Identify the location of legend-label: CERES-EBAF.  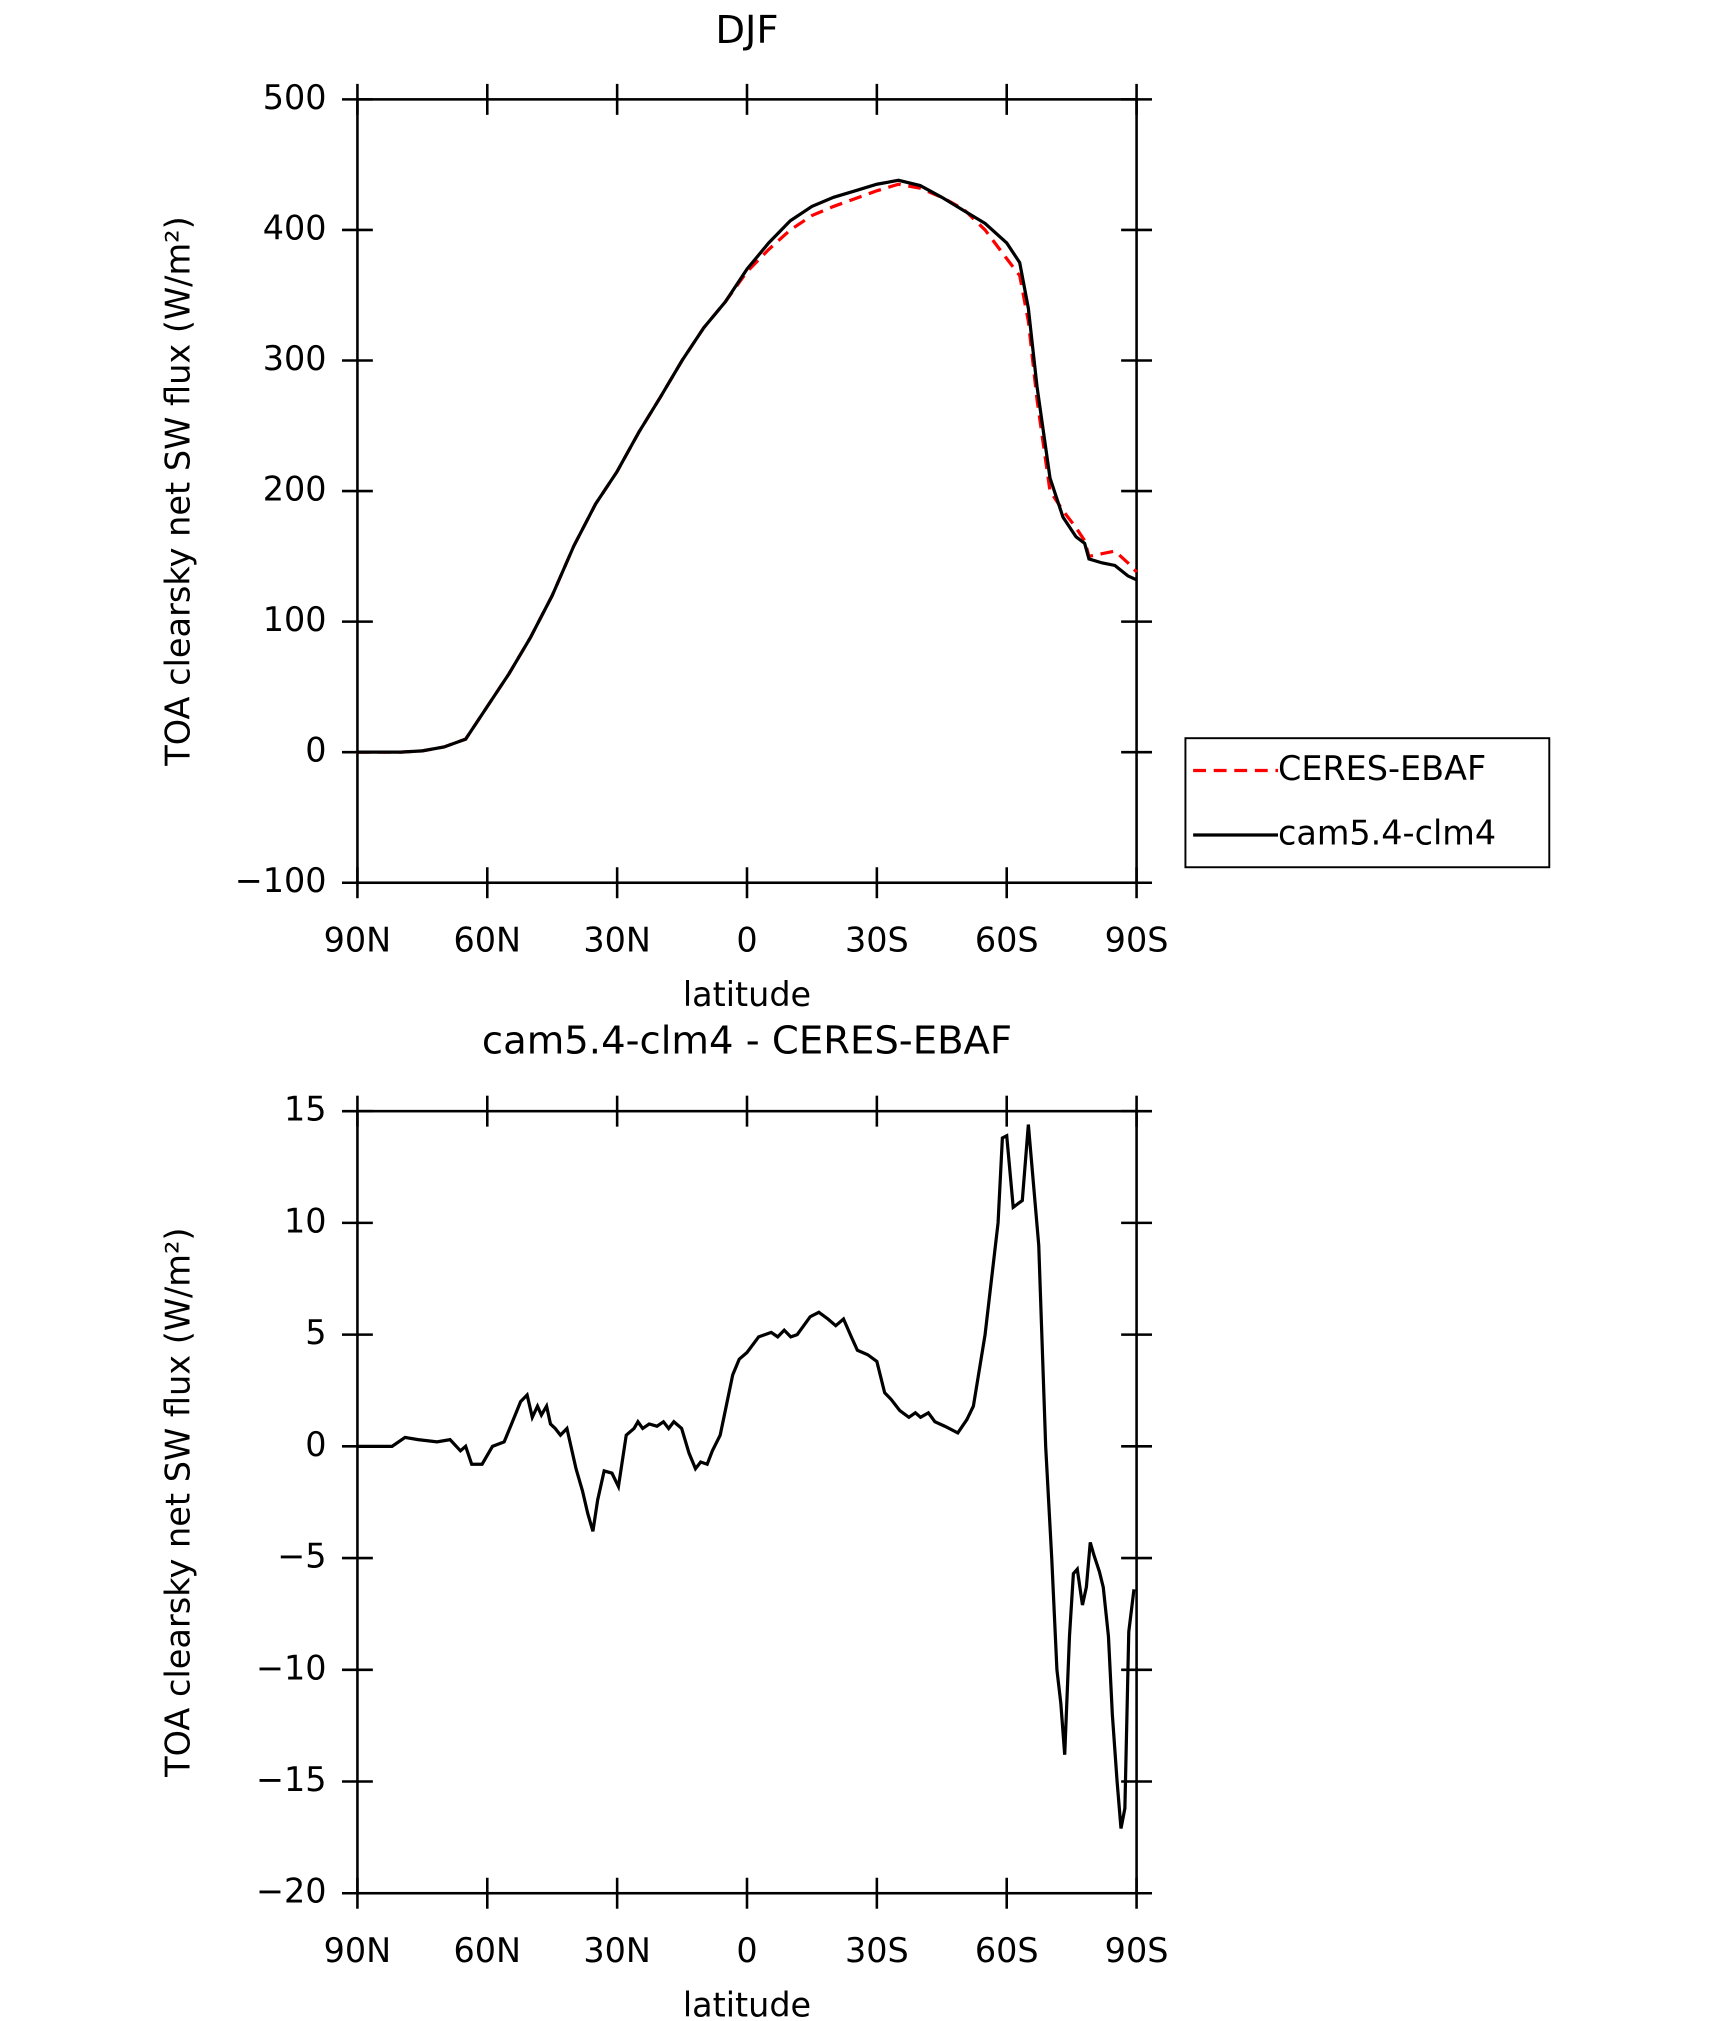
(1382, 768).